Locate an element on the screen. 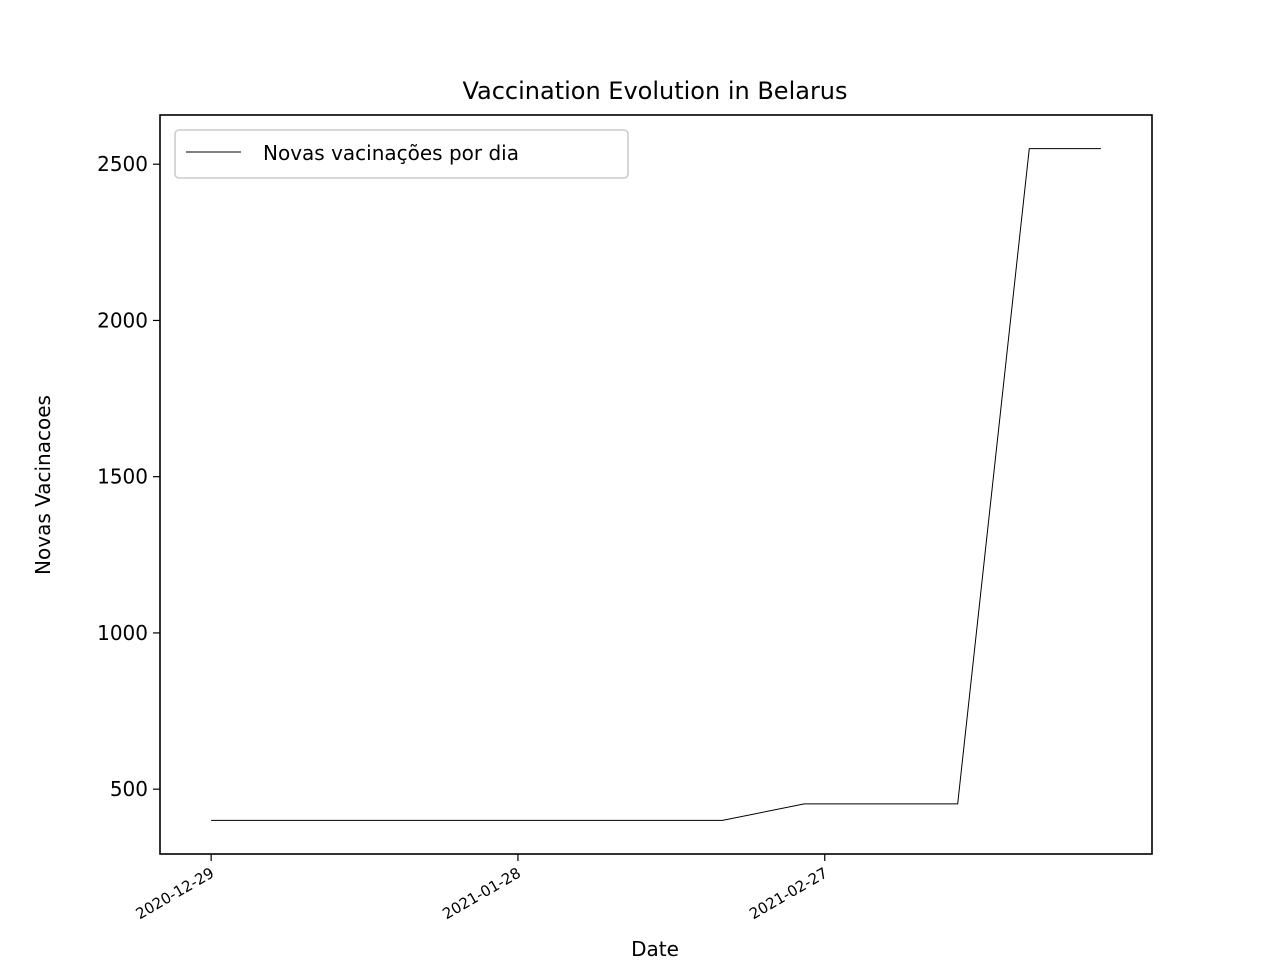 This screenshot has height=960, width=1280. y-tick-label: 2000 is located at coordinates (122, 320).